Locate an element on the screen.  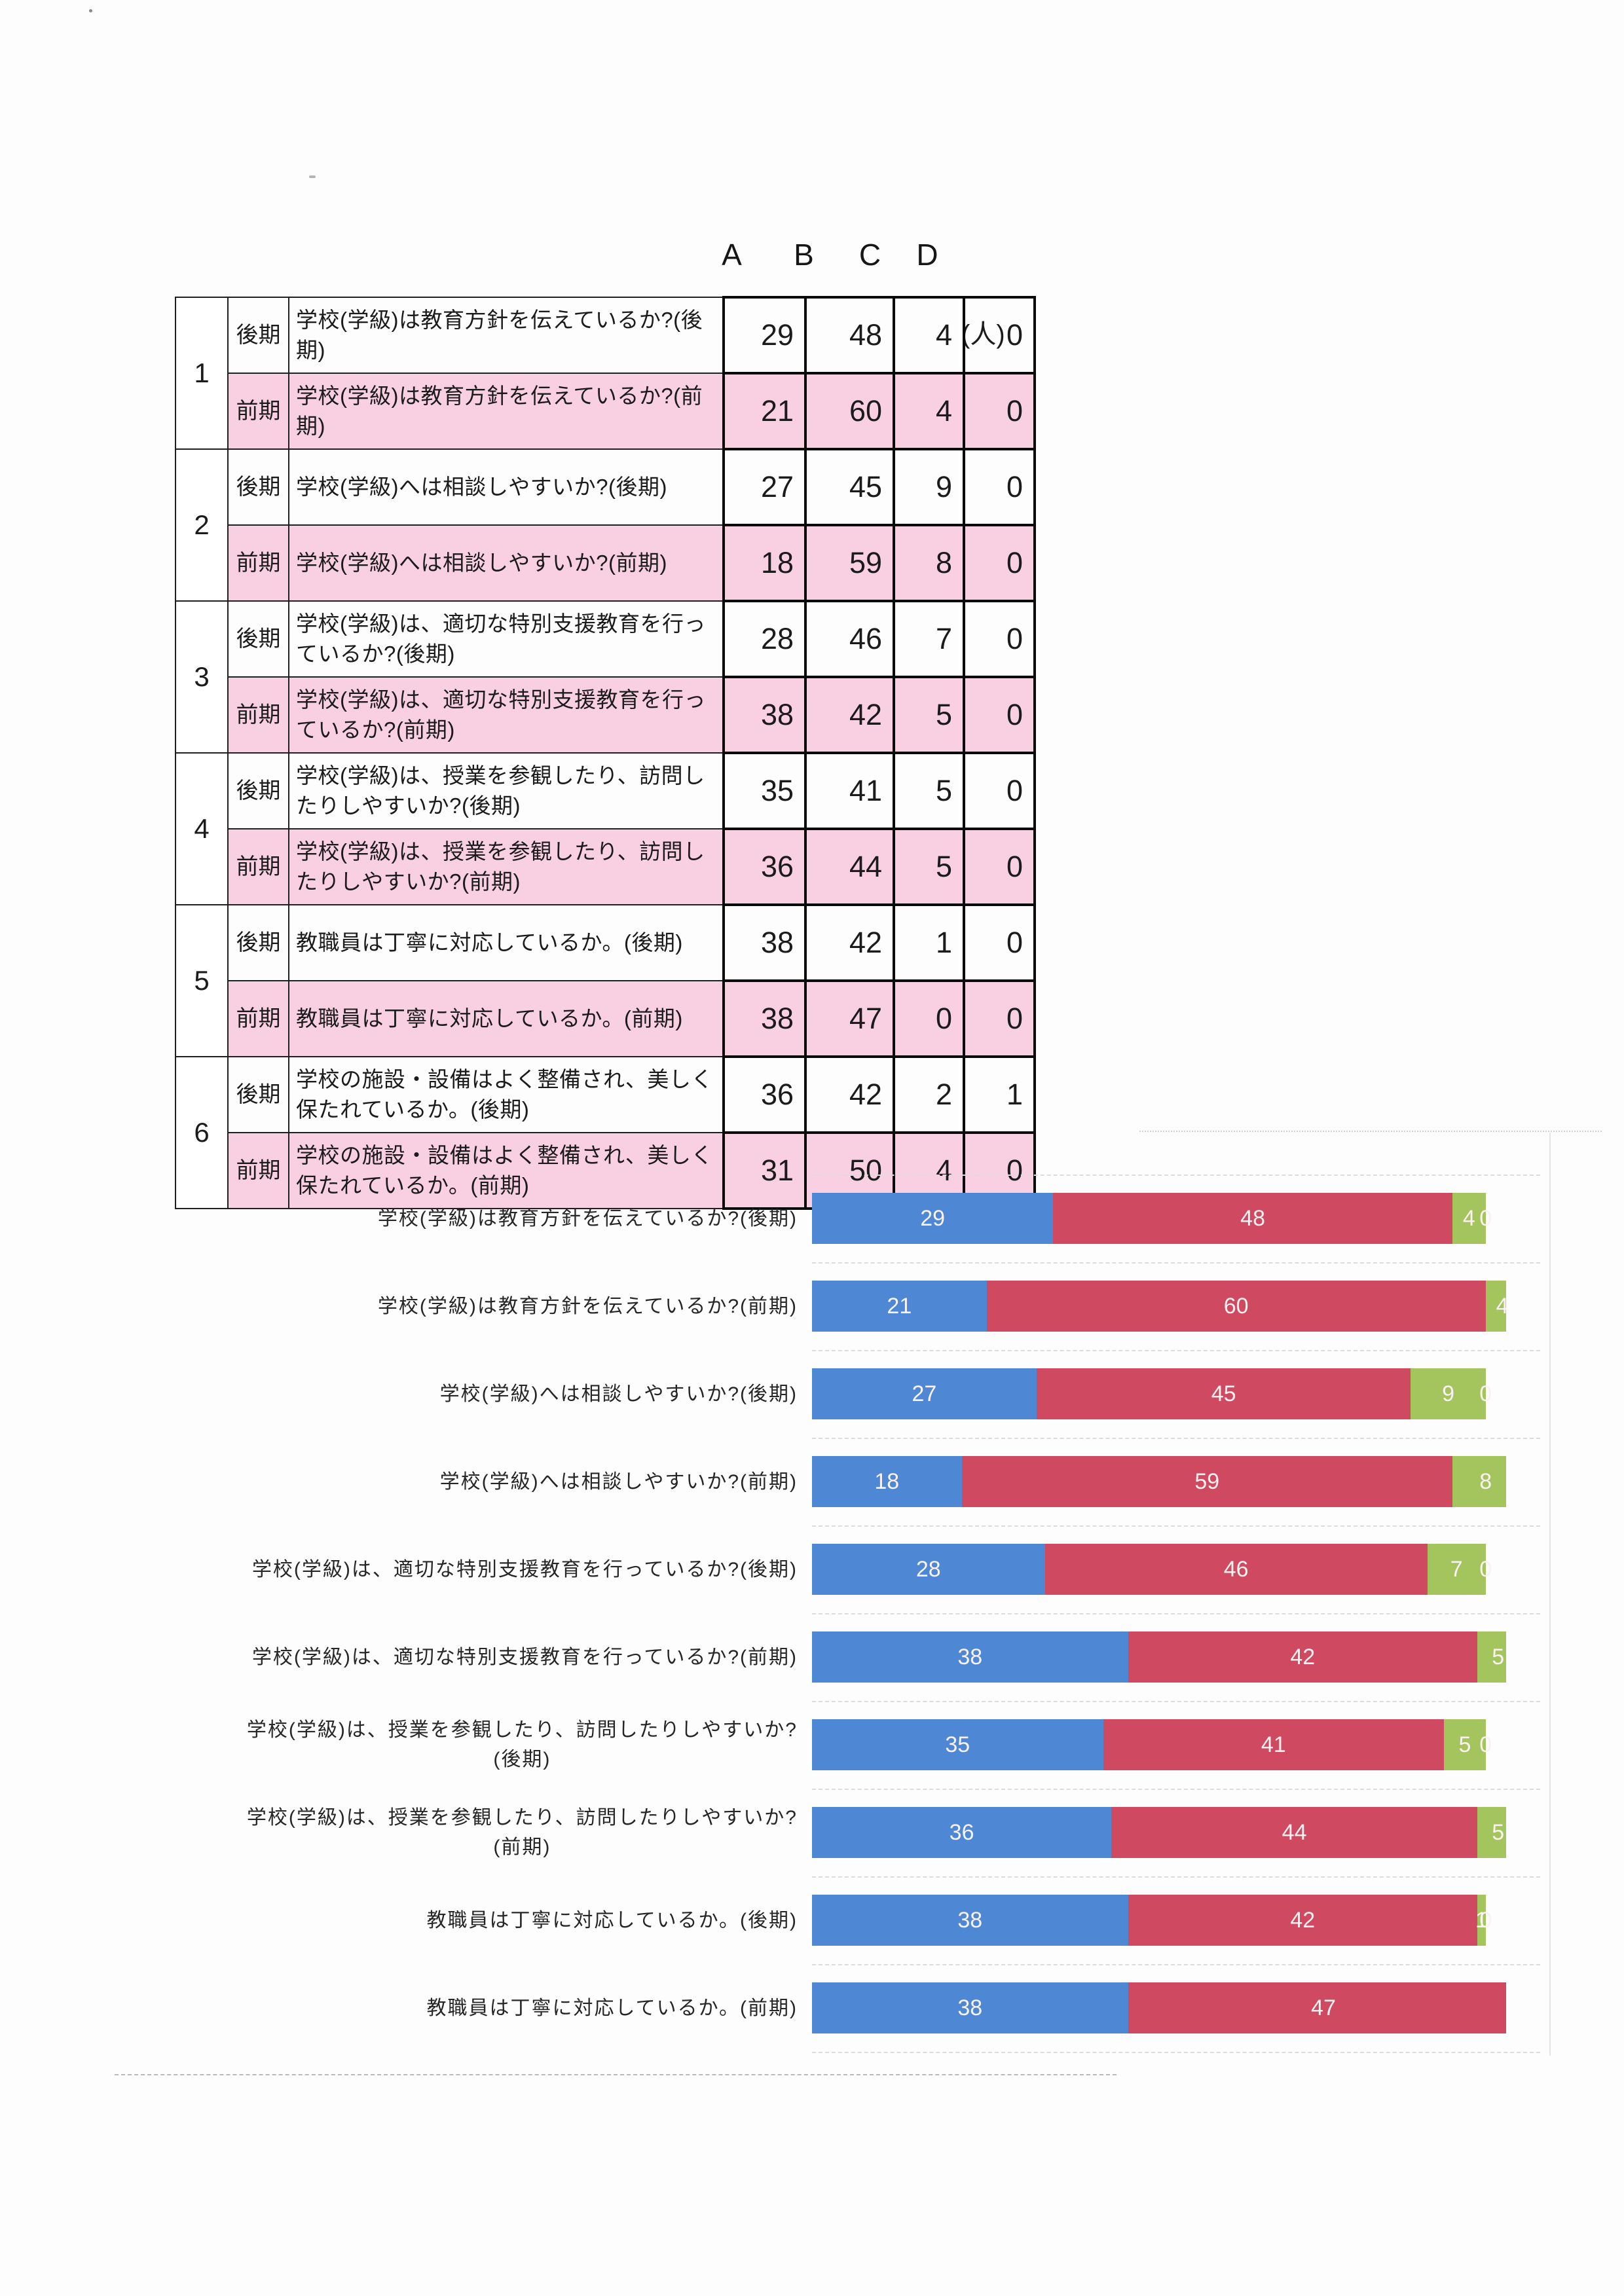
bar-value-label: 38 is located at coordinates (970, 2007).